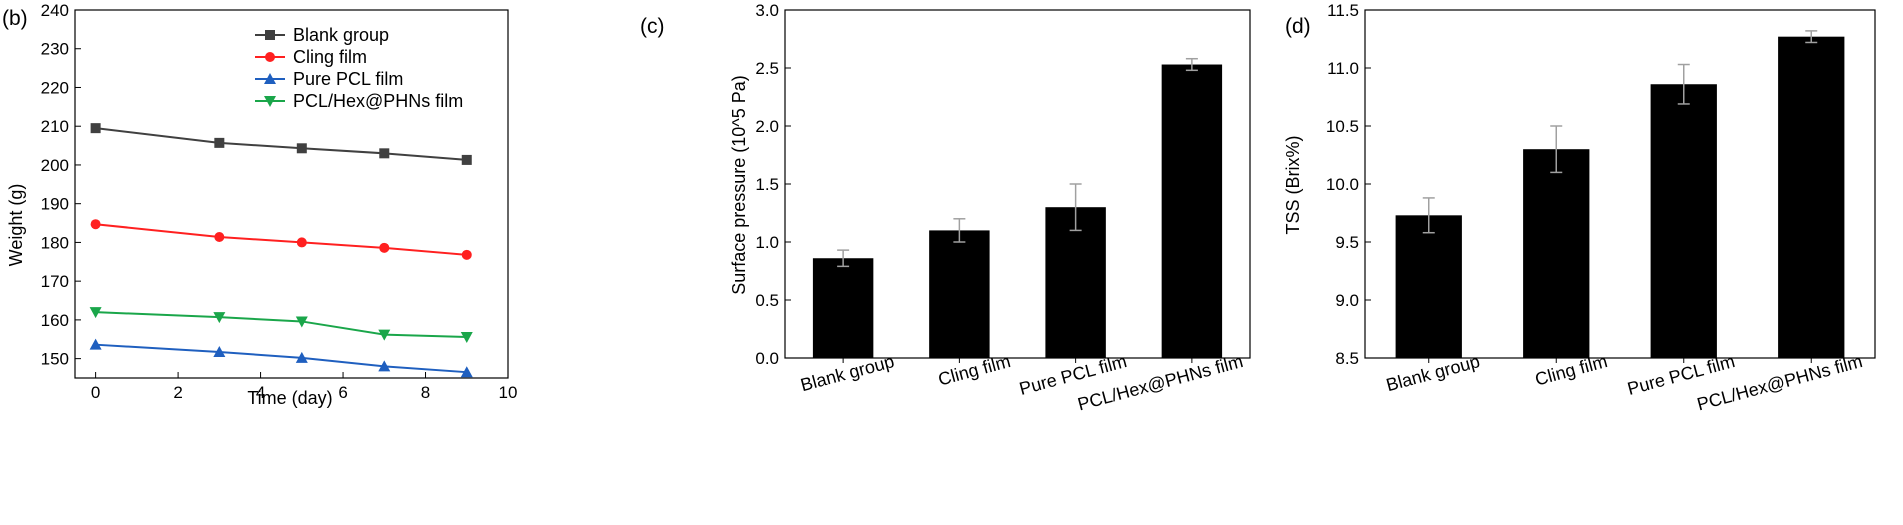 This screenshot has width=1903, height=525. I want to click on y-tick-label-b: 160, so click(55, 320).